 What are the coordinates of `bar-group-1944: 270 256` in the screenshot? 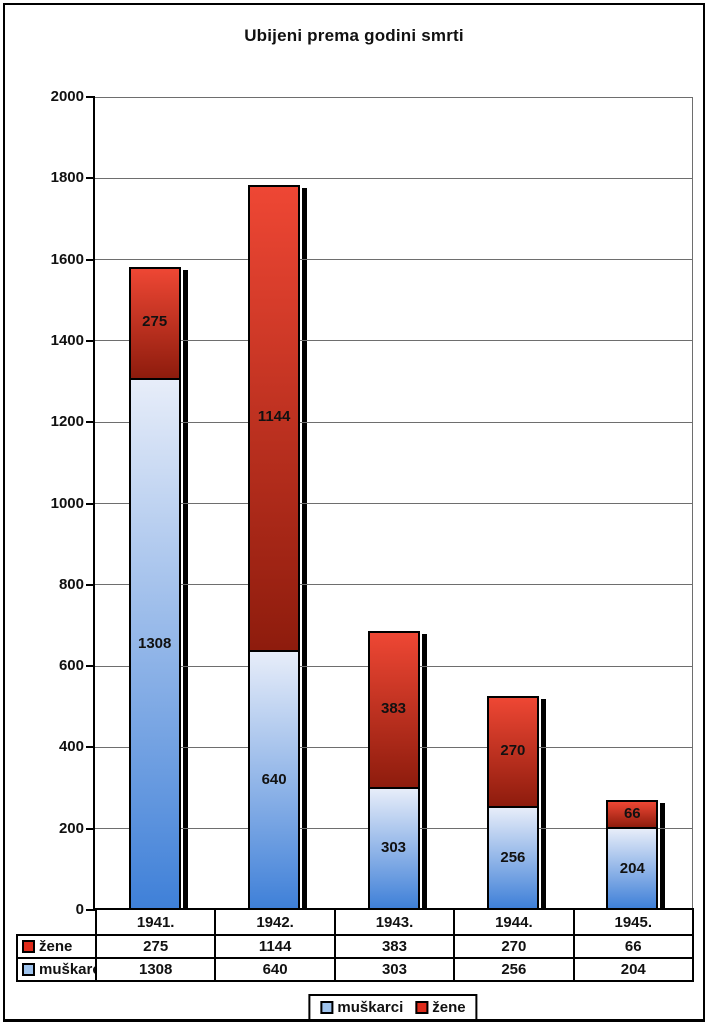 It's located at (516, 803).